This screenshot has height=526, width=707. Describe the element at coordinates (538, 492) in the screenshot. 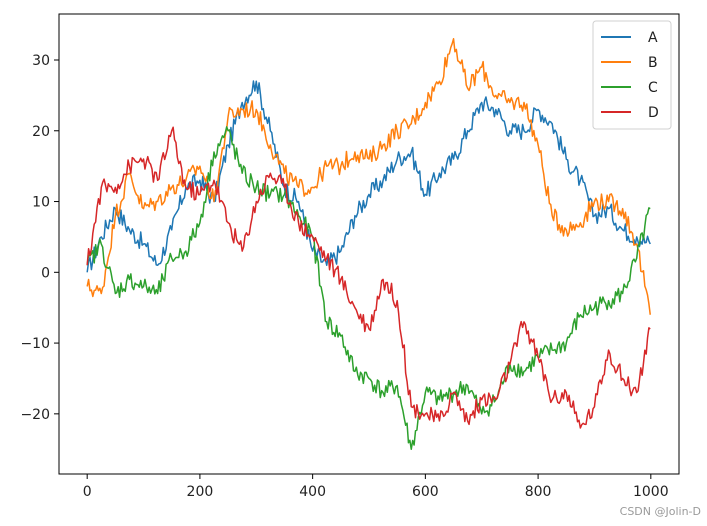

I see `x-tick-label: 800` at that location.